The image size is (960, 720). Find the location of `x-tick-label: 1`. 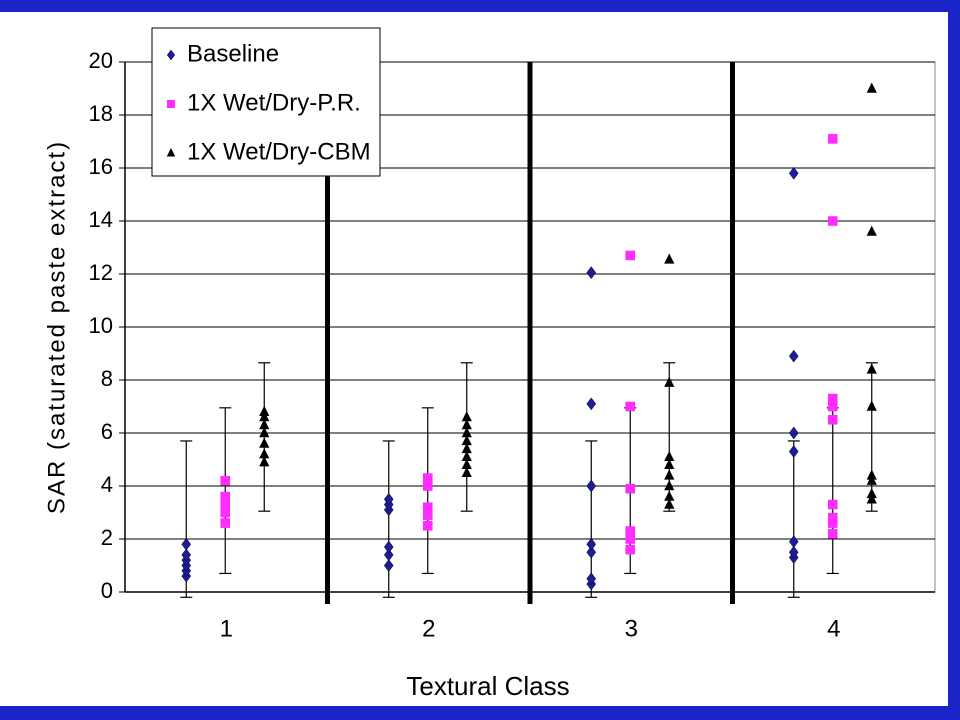

x-tick-label: 1 is located at coordinates (226, 628).